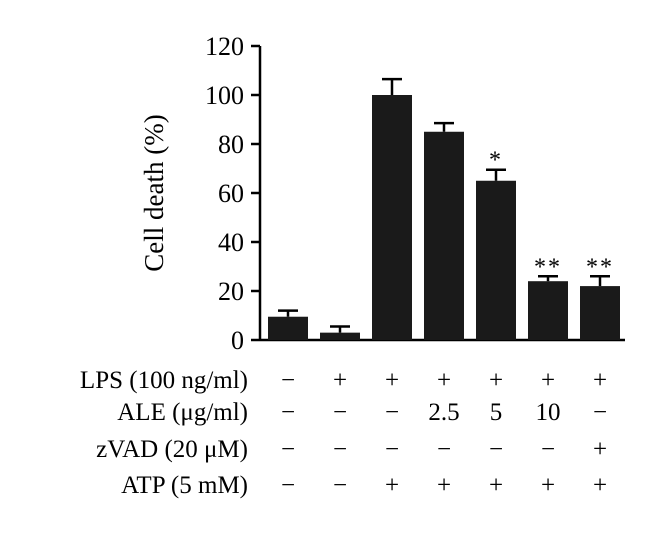 The image size is (660, 542). What do you see at coordinates (224, 46) in the screenshot?
I see `y-tick-label: 120` at bounding box center [224, 46].